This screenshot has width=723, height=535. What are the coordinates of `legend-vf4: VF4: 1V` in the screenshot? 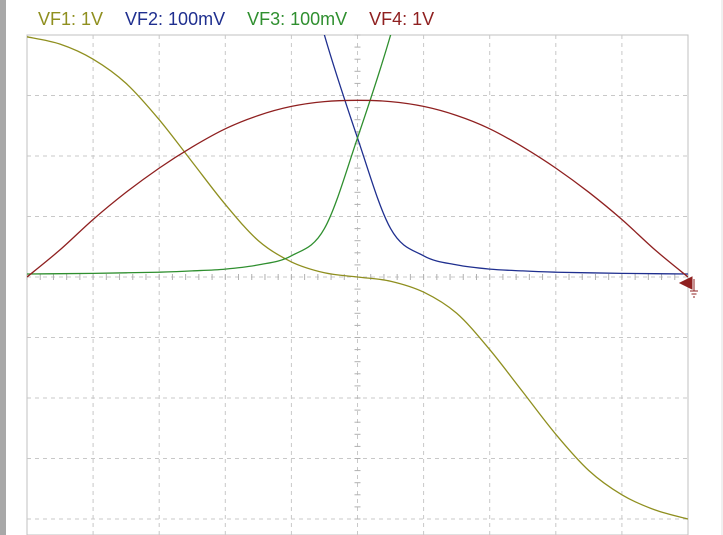 It's located at (402, 19).